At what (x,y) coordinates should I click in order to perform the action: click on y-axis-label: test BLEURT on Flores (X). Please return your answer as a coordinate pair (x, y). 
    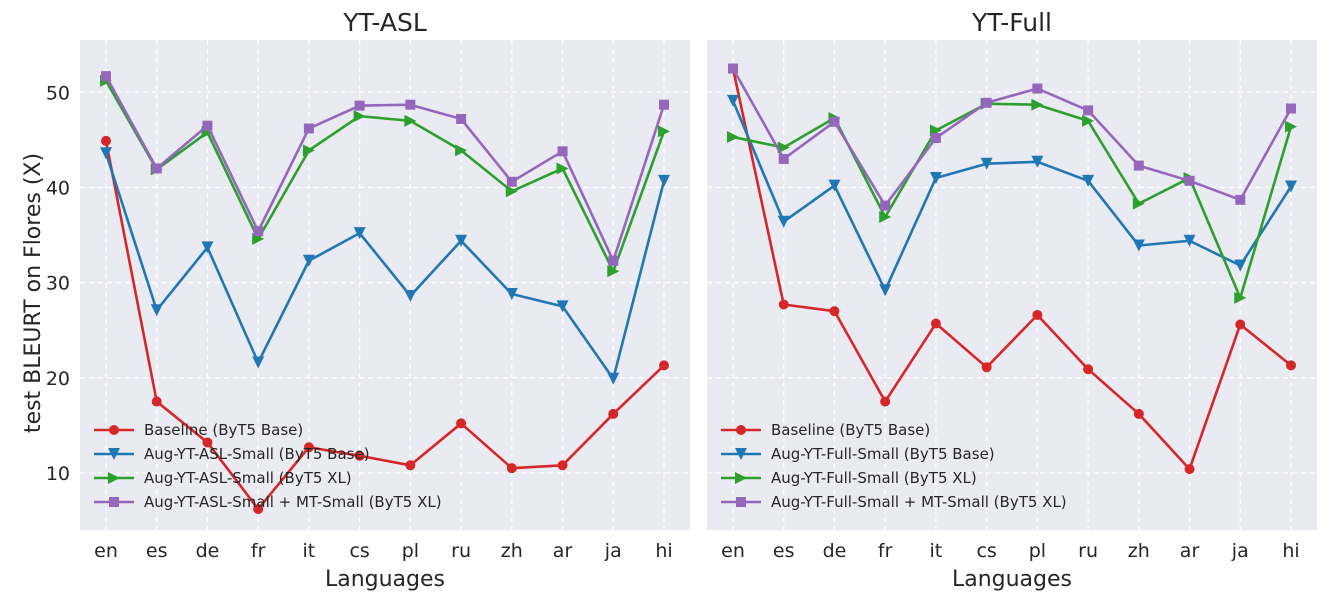
    Looking at the image, I should click on (33, 293).